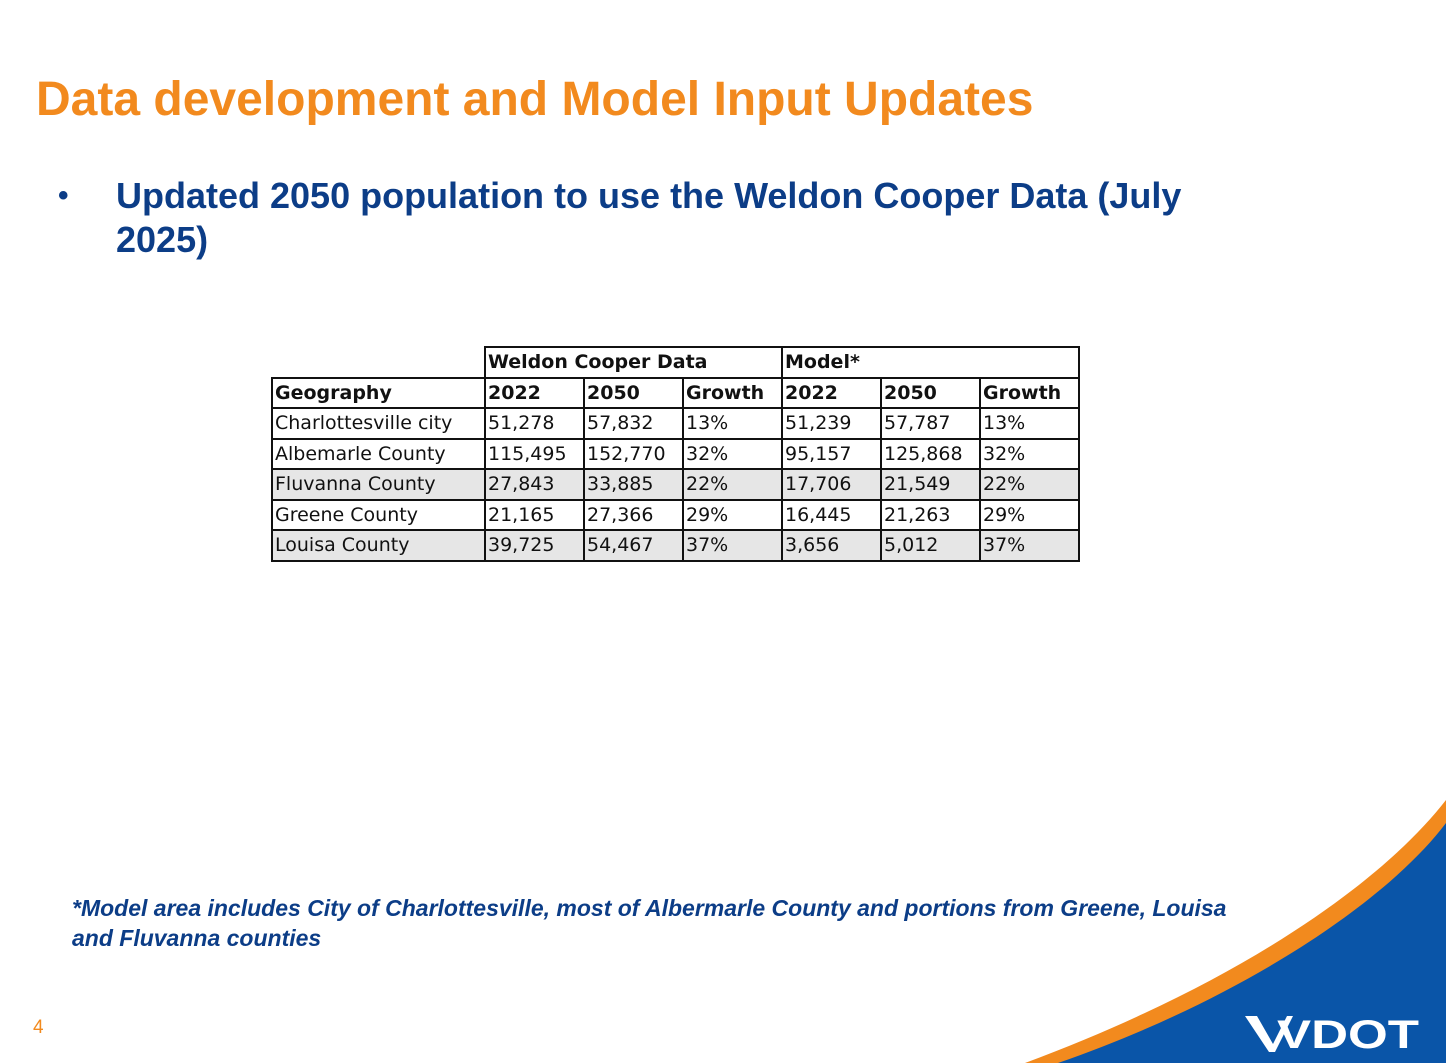 This screenshot has width=1446, height=1063. What do you see at coordinates (633, 545) in the screenshot?
I see `table-cell: 54,467` at bounding box center [633, 545].